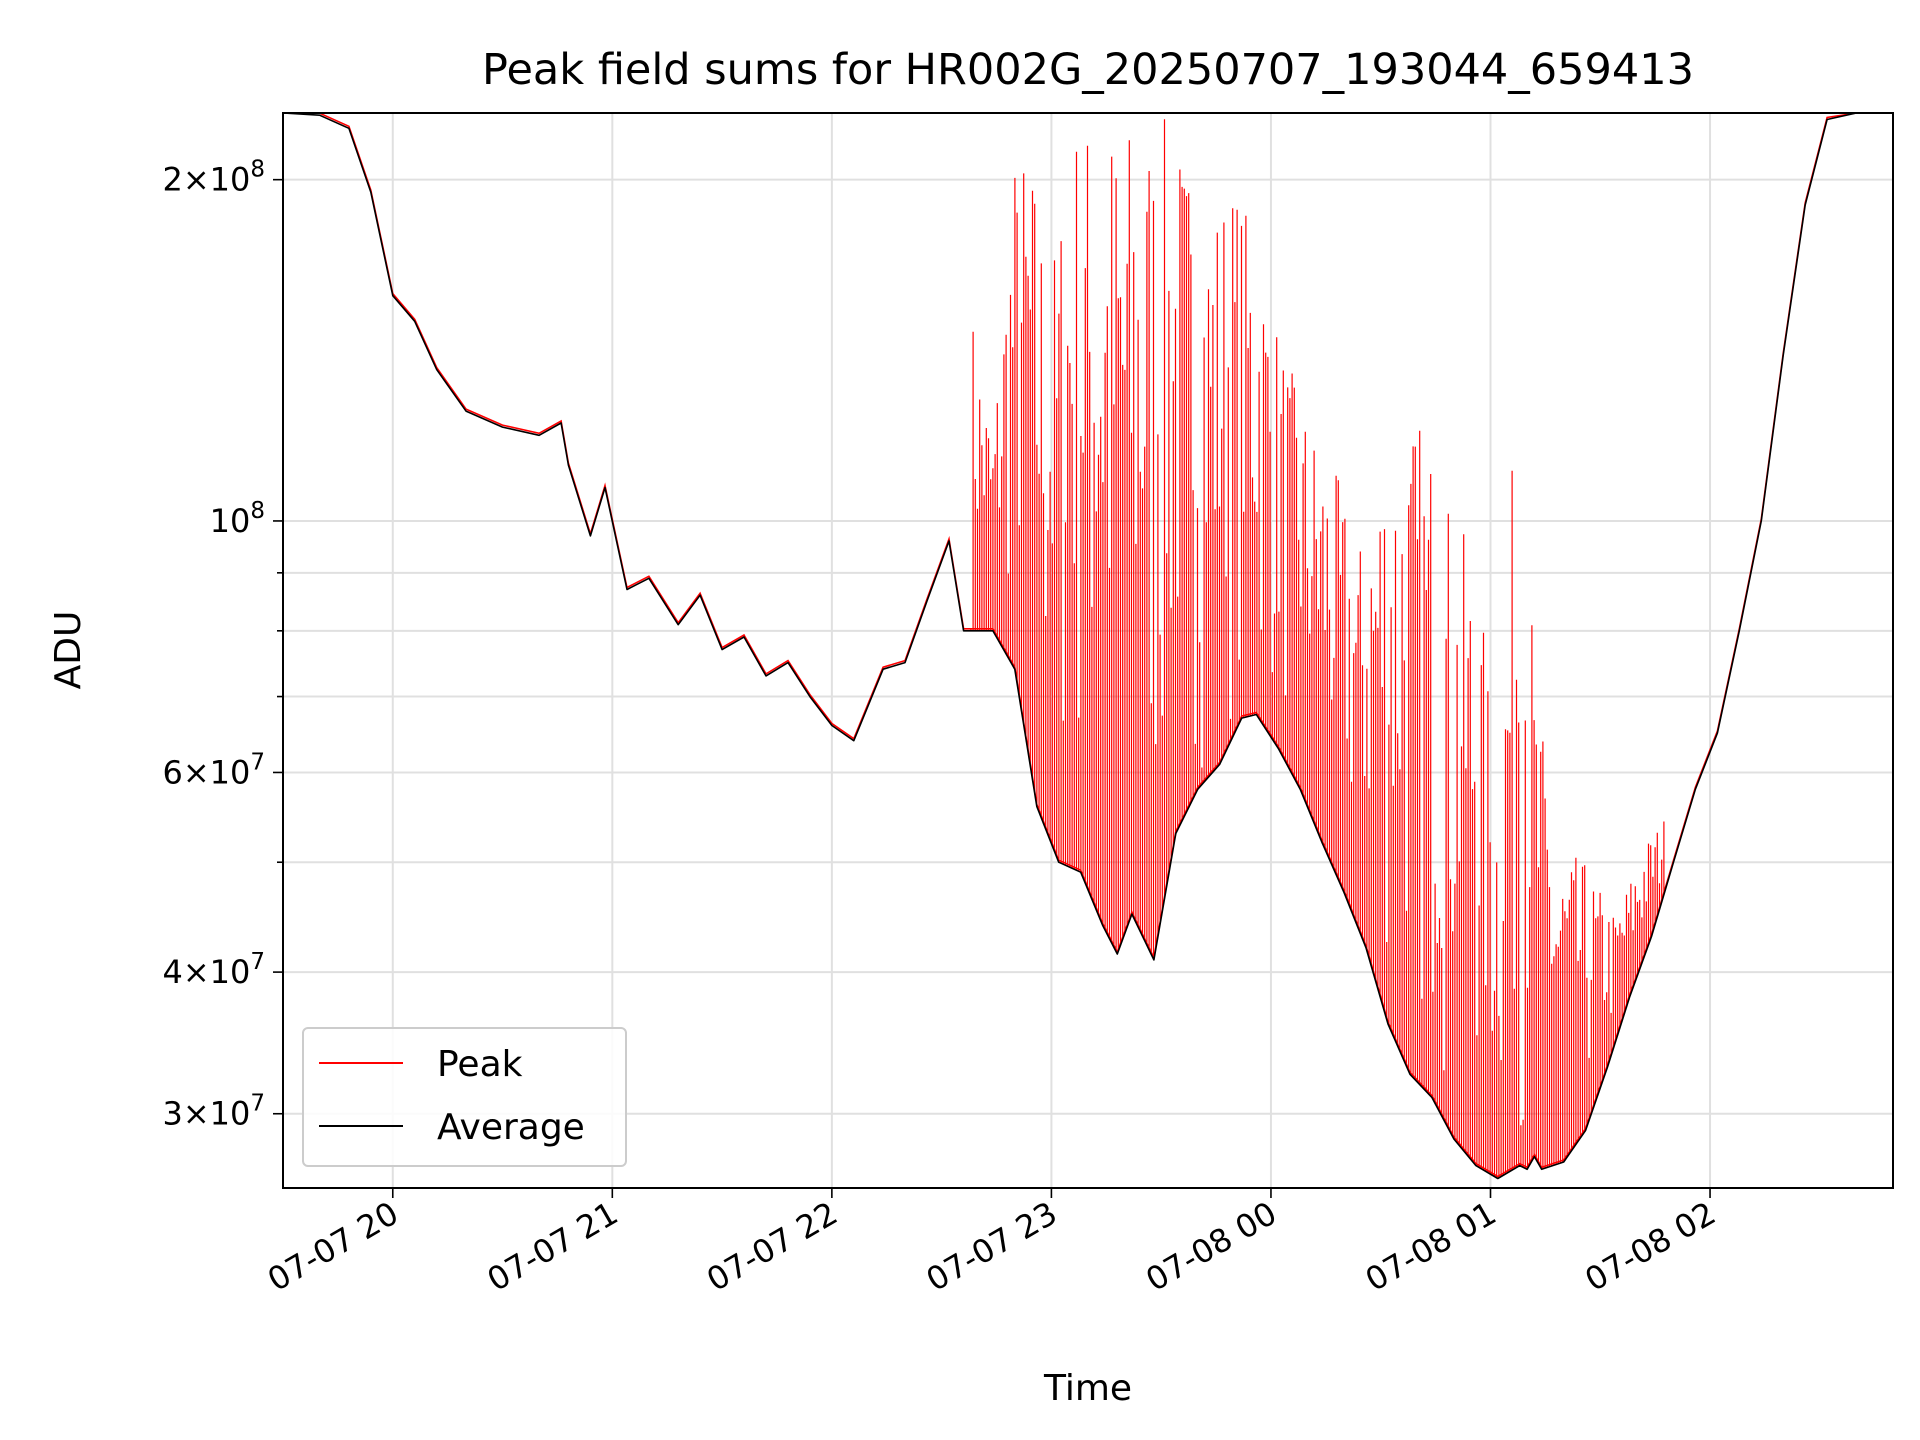 The height and width of the screenshot is (1440, 1920). I want to click on y-axis-label: ADU, so click(68, 650).